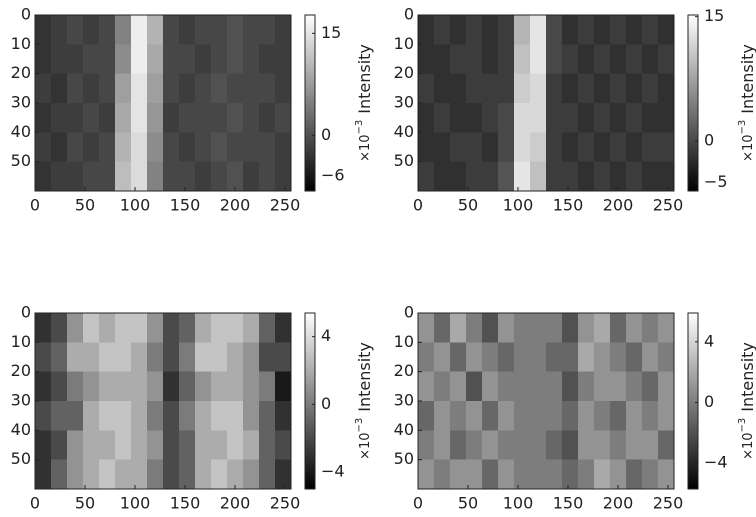 This screenshot has width=756, height=517. What do you see at coordinates (365, 147) in the screenshot?
I see `colorbar-multiplier-base: ×10` at bounding box center [365, 147].